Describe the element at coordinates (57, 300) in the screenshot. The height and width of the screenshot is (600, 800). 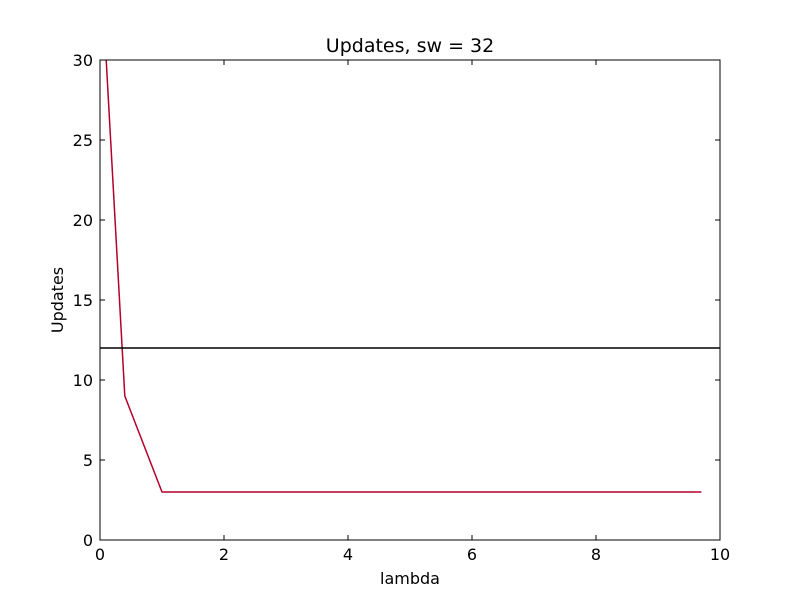
I see `y-axis-label: Updates` at that location.